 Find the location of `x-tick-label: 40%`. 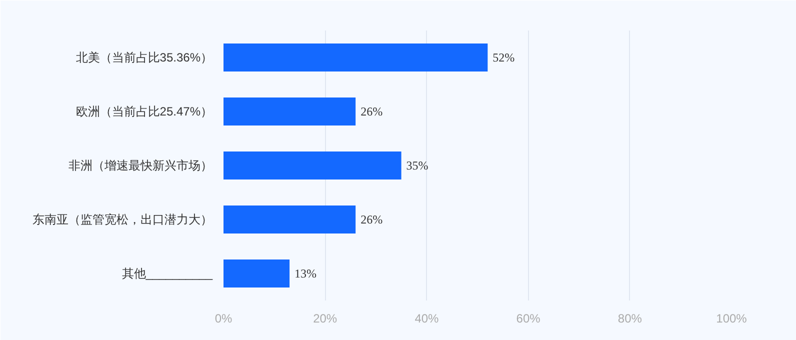

x-tick-label: 40% is located at coordinates (427, 319).